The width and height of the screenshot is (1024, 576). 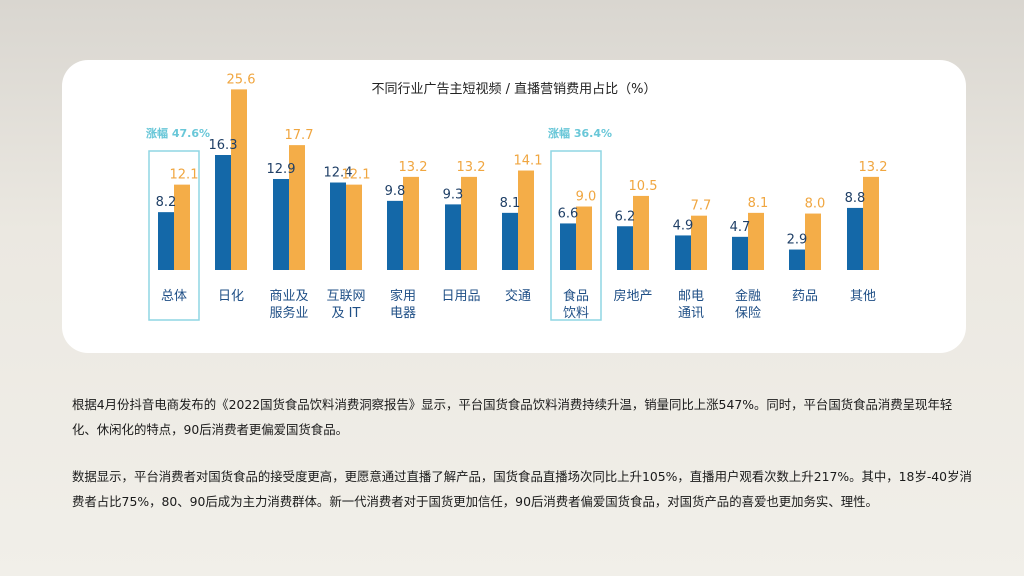 I want to click on category-label: 服务业, so click(x=288, y=313).